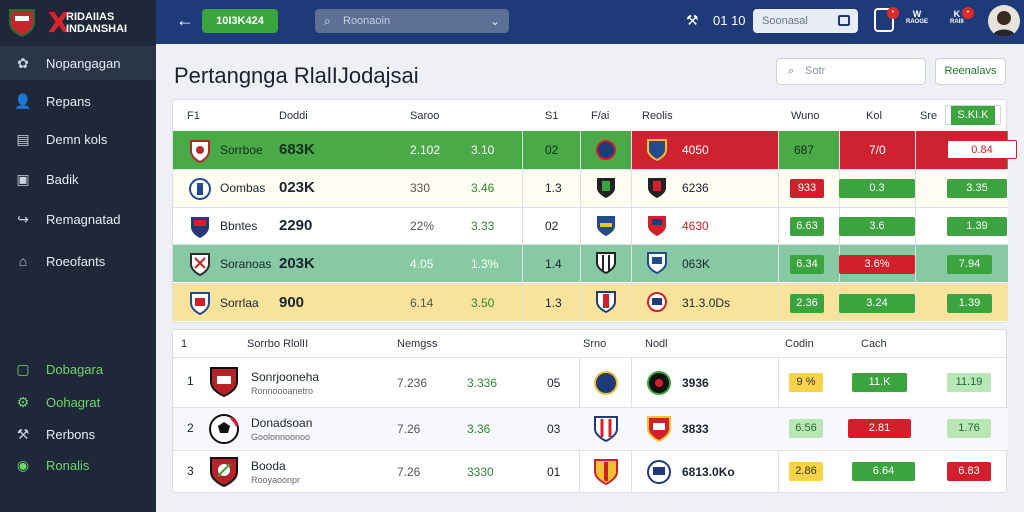 The image size is (1024, 512). Describe the element at coordinates (23, 178) in the screenshot. I see `briefcase-icon: ▣` at that location.